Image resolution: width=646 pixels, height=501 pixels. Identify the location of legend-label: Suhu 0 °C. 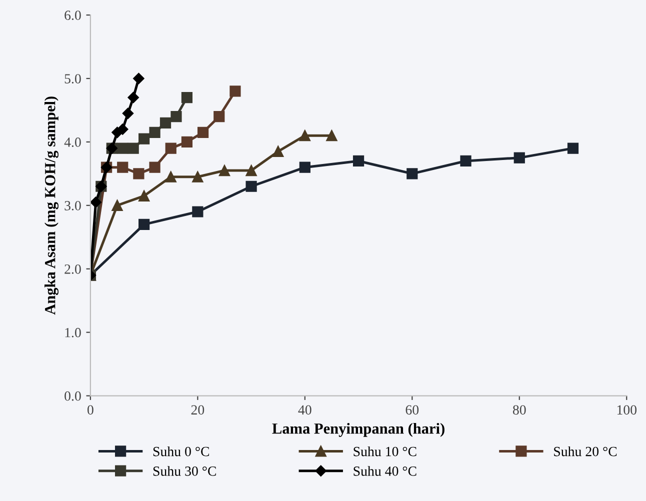
(181, 451).